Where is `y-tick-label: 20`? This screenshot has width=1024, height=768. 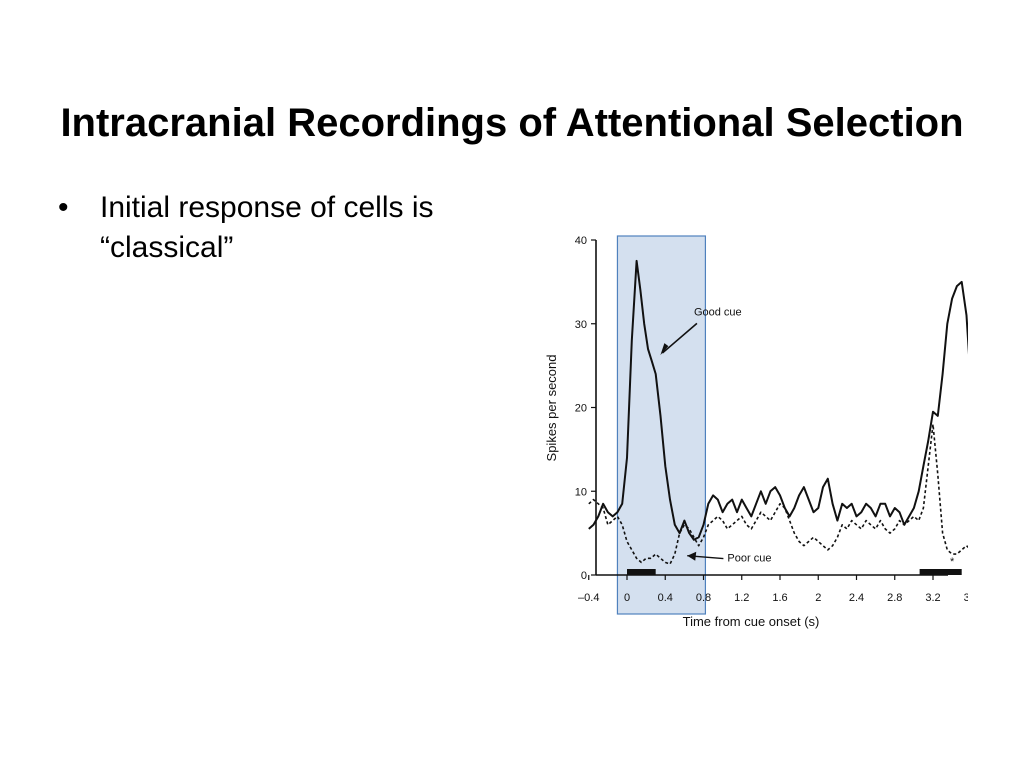
y-tick-label: 20 is located at coordinates (581, 409).